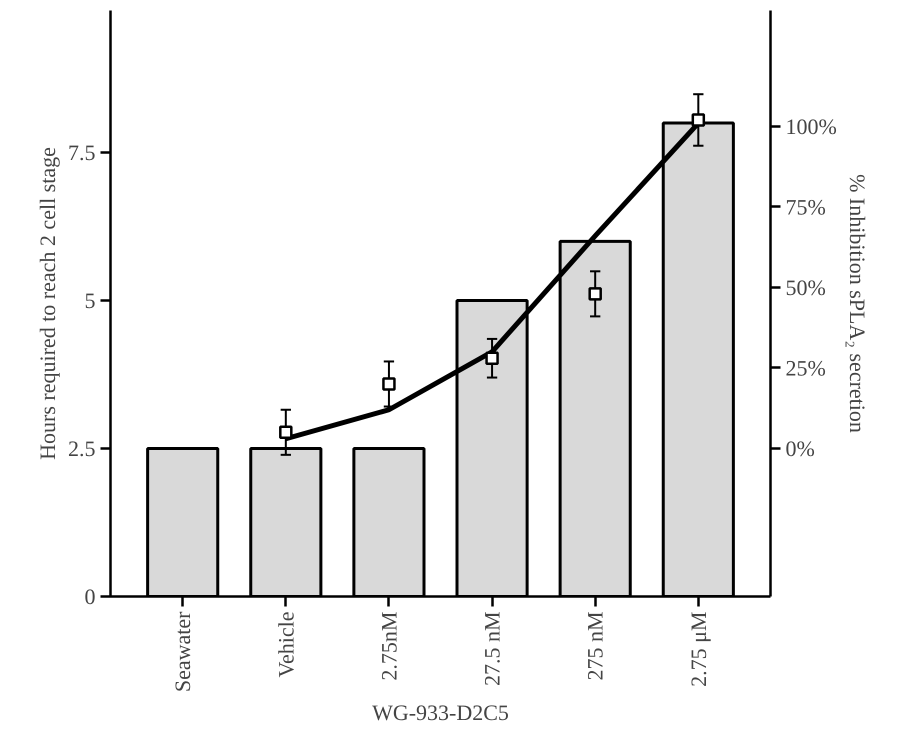  I want to click on x-tick-label: Seawater, so click(183, 651).